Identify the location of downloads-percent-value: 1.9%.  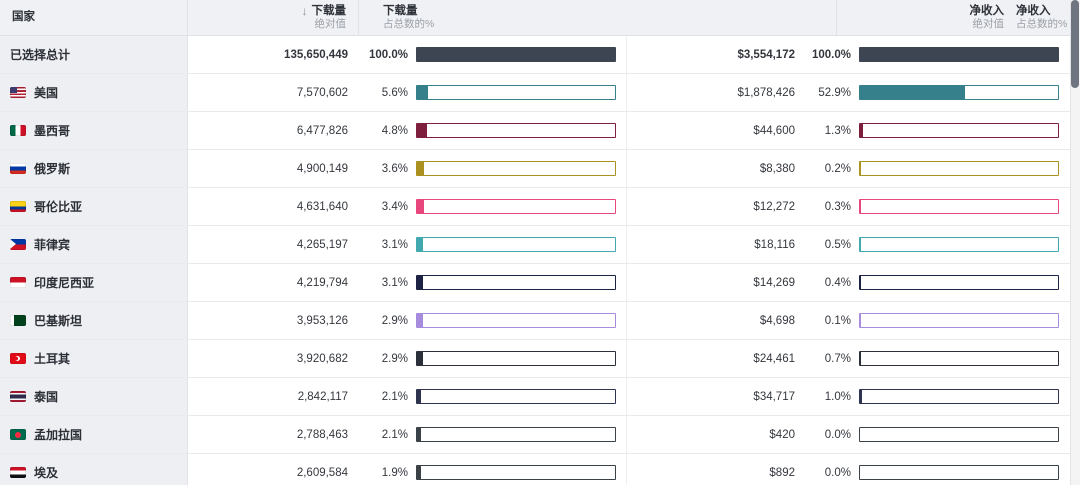
(394, 472).